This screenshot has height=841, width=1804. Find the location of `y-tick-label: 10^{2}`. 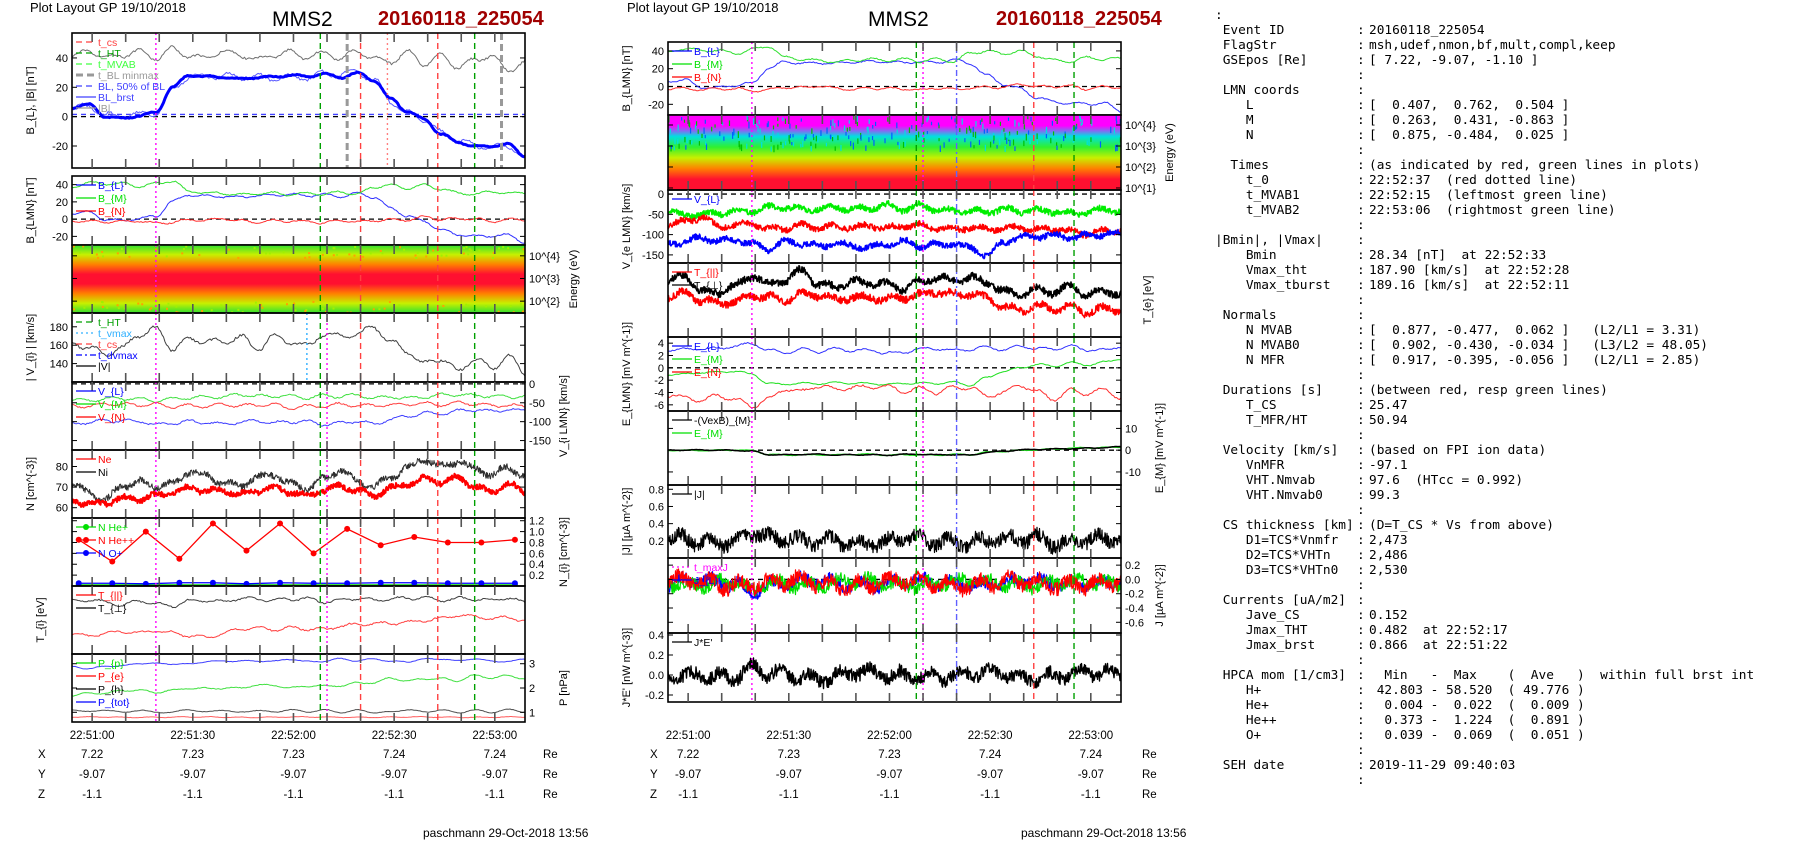

y-tick-label: 10^{2} is located at coordinates (1140, 168).